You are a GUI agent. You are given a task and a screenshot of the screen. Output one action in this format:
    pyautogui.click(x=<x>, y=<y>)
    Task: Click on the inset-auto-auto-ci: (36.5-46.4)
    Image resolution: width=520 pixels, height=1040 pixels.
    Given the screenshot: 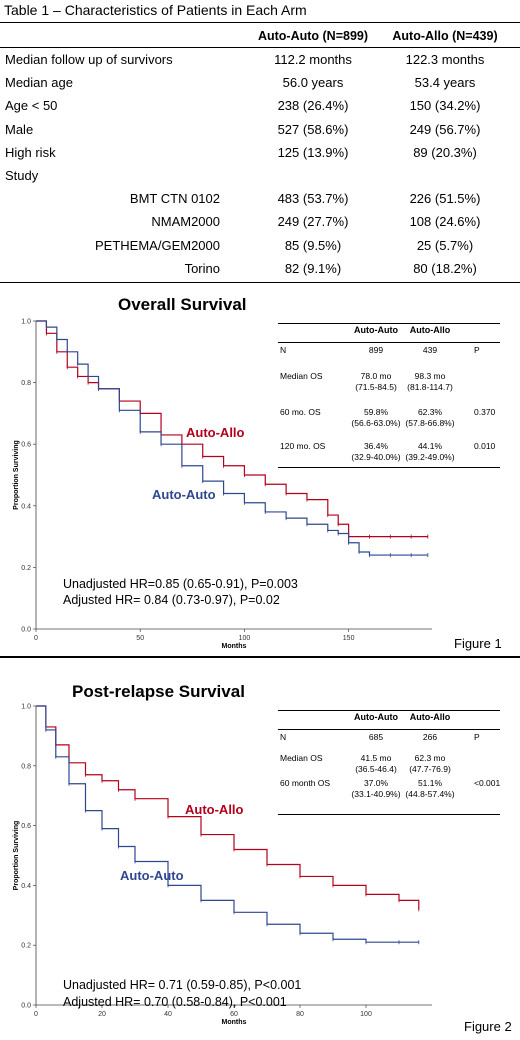 What is the action you would take?
    pyautogui.click(x=376, y=769)
    